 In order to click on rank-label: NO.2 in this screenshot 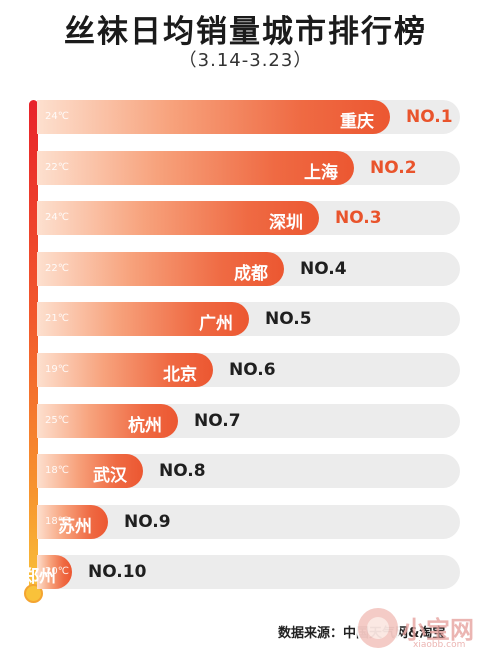, I will do `click(393, 168)`.